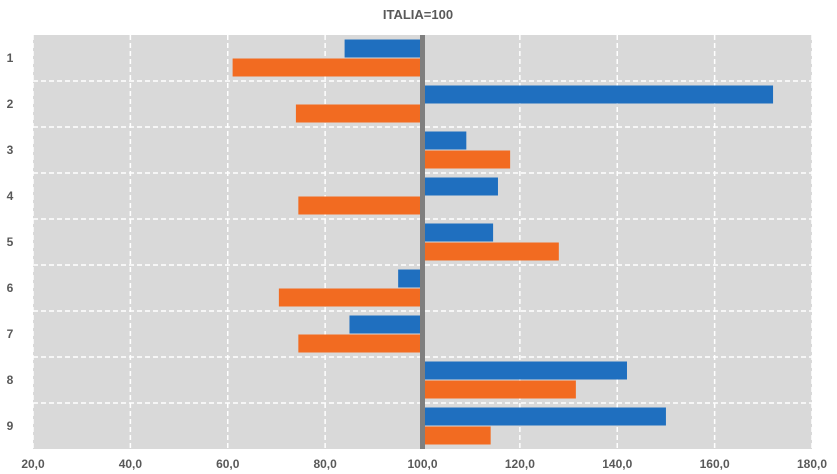 The image size is (837, 474). What do you see at coordinates (10, 196) in the screenshot?
I see `category-label: 4` at bounding box center [10, 196].